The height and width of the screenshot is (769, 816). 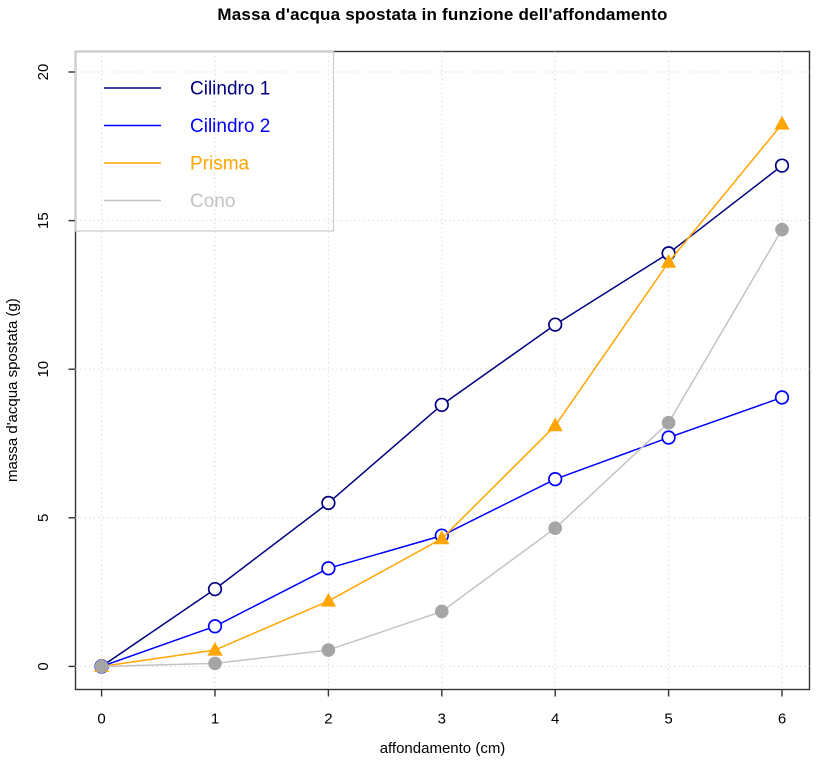 What do you see at coordinates (204, 141) in the screenshot?
I see `legend-box` at bounding box center [204, 141].